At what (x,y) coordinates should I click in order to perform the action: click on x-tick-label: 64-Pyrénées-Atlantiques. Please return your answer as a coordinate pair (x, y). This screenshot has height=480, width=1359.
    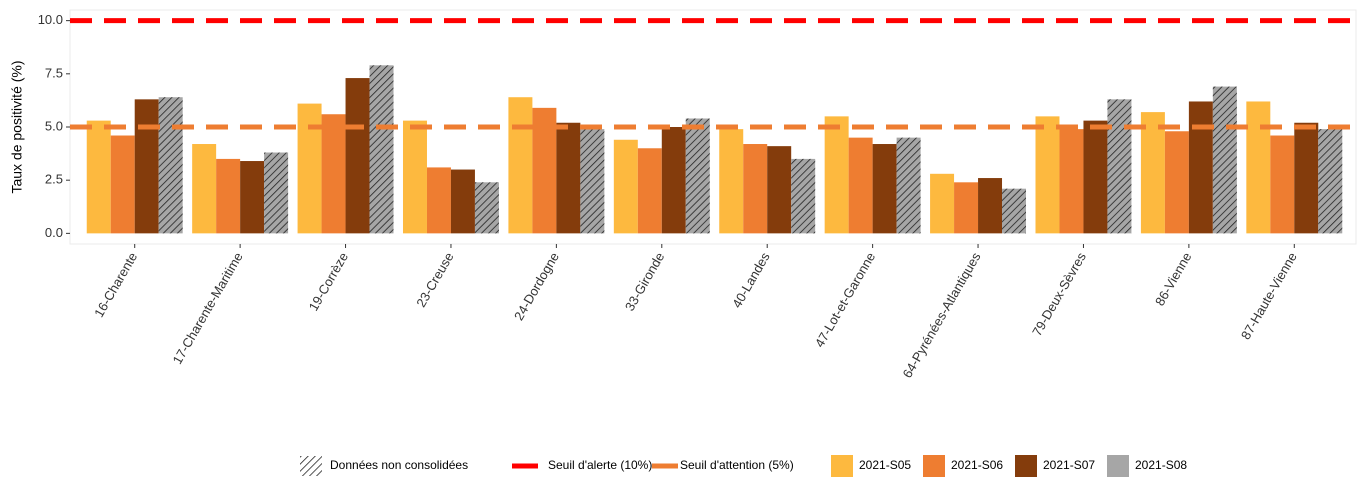
    Looking at the image, I should click on (941, 314).